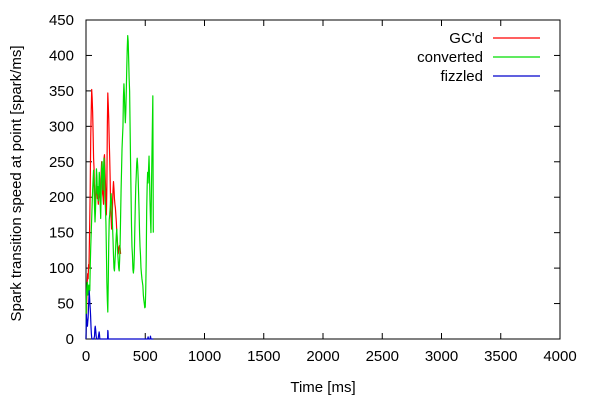 The height and width of the screenshot is (400, 600). I want to click on y-tick-label: 450, so click(61, 20).